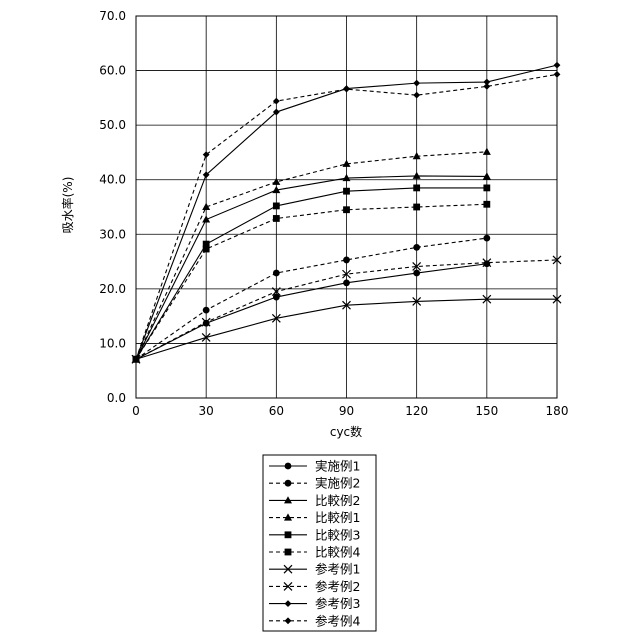 This screenshot has width=640, height=640. I want to click on x-tick-label: 60, so click(276, 411).